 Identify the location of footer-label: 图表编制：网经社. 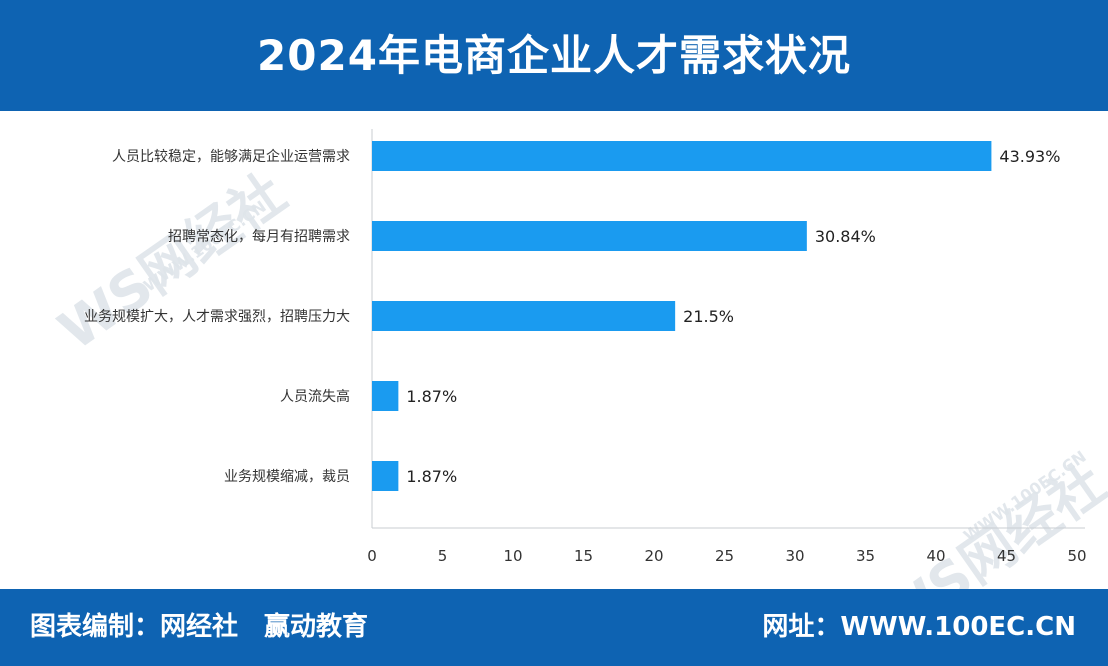
(134, 627).